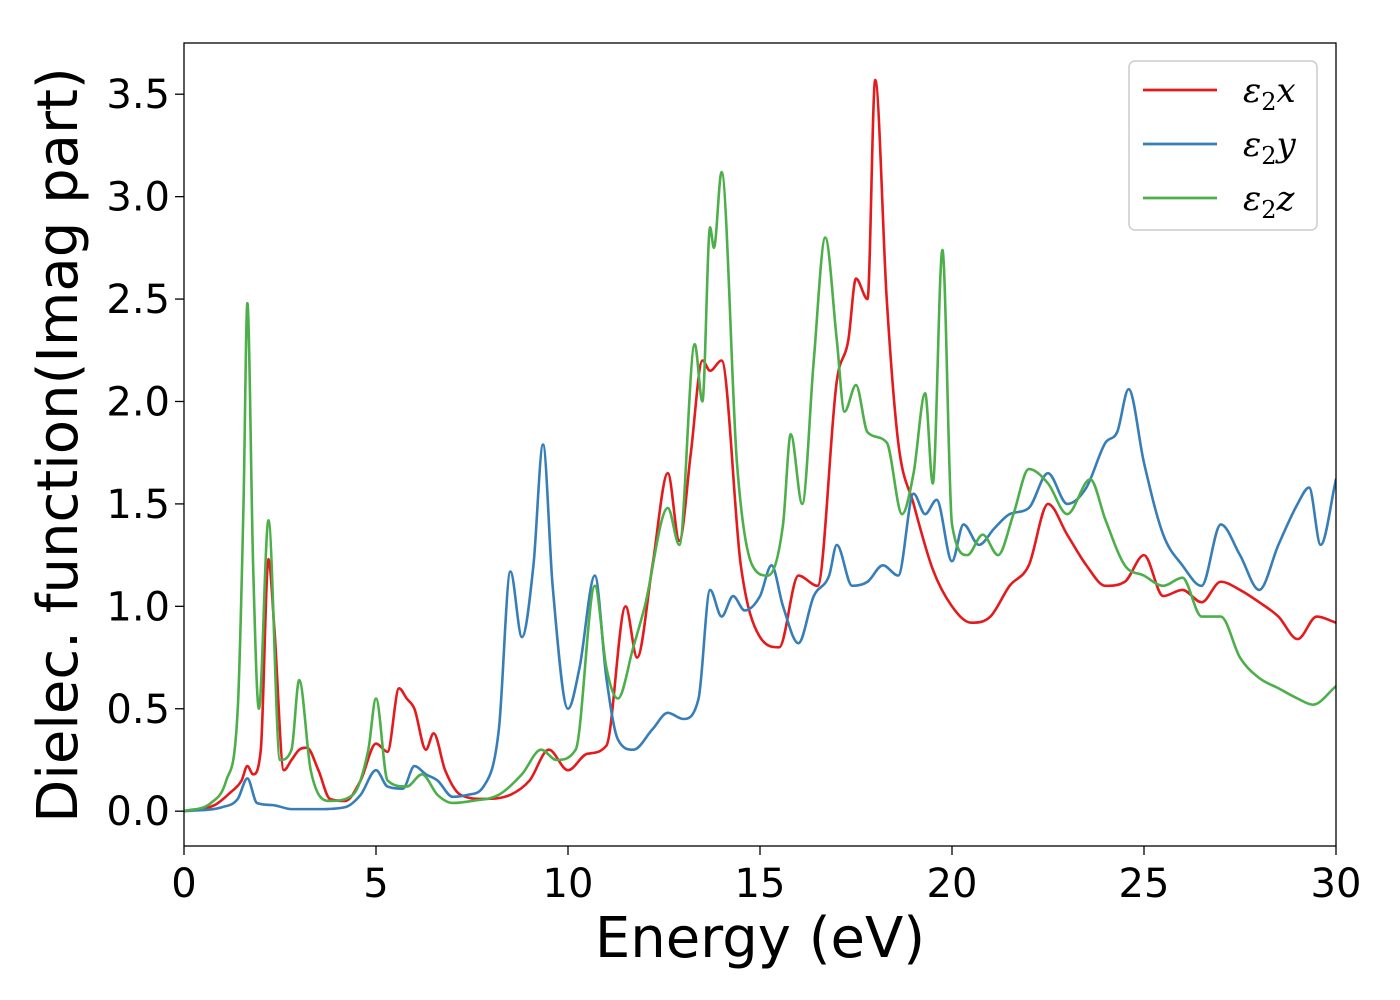 Image resolution: width=1400 pixels, height=1000 pixels. What do you see at coordinates (760, 938) in the screenshot?
I see `x-axis-label: Energy (eV)` at bounding box center [760, 938].